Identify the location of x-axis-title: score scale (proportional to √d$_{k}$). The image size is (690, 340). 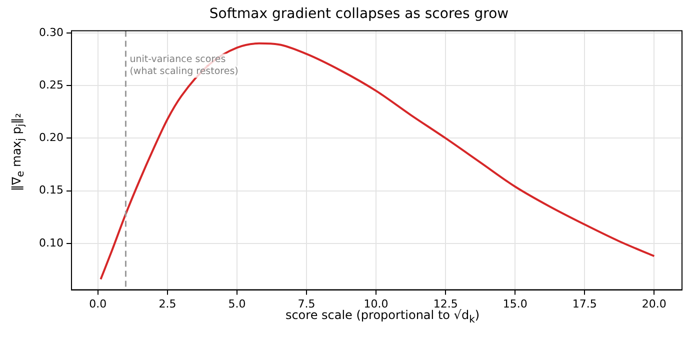
(382, 317).